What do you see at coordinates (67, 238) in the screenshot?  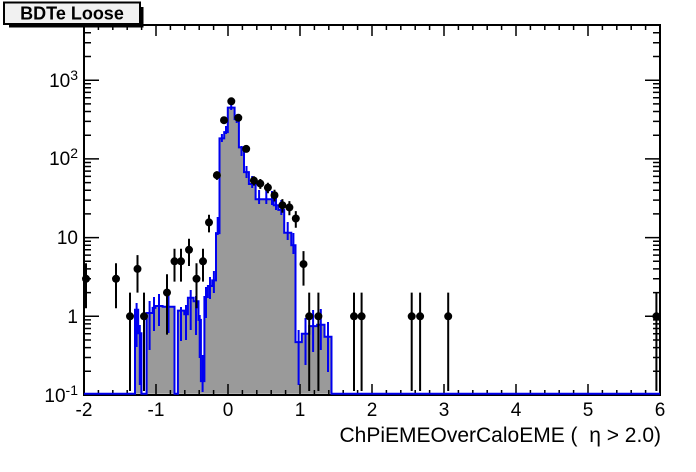 I see `svg-text: 10` at bounding box center [67, 238].